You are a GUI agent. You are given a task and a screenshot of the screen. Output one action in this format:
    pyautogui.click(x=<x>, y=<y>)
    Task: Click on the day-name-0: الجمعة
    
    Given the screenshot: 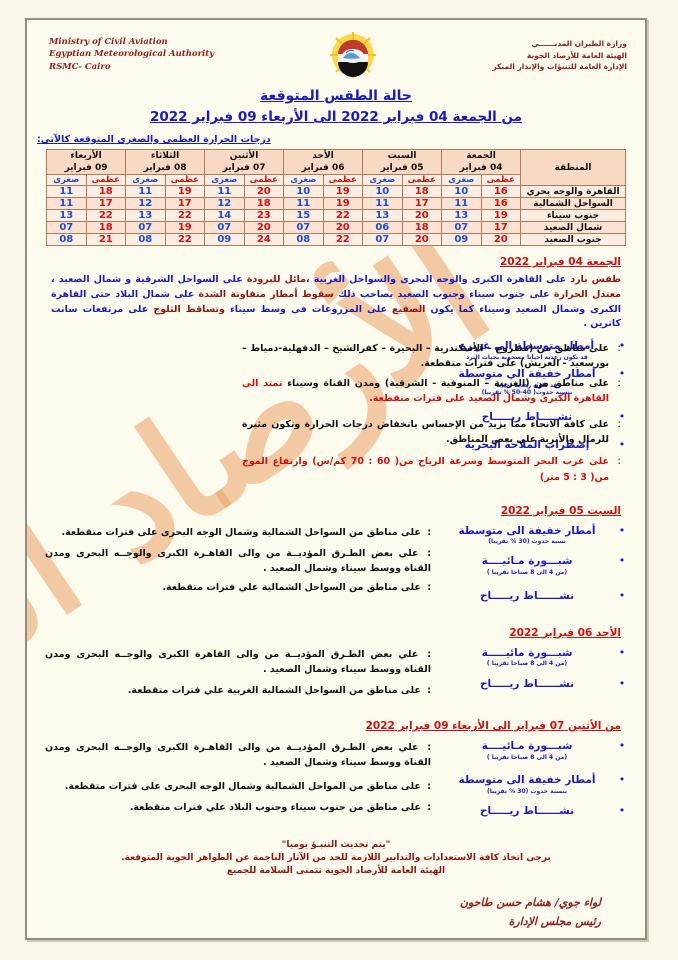 What is the action you would take?
    pyautogui.click(x=481, y=156)
    